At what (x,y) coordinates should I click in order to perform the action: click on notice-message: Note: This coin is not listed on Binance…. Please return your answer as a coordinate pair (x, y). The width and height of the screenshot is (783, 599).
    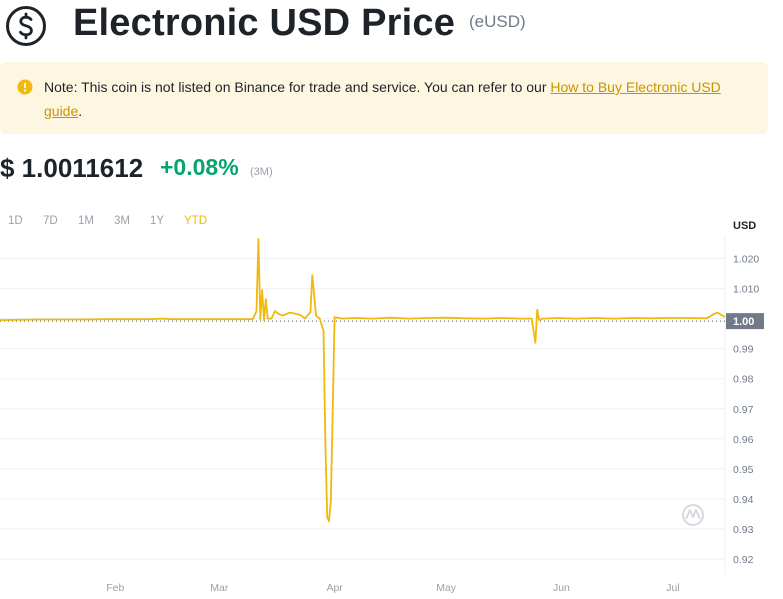
    Looking at the image, I should click on (297, 87).